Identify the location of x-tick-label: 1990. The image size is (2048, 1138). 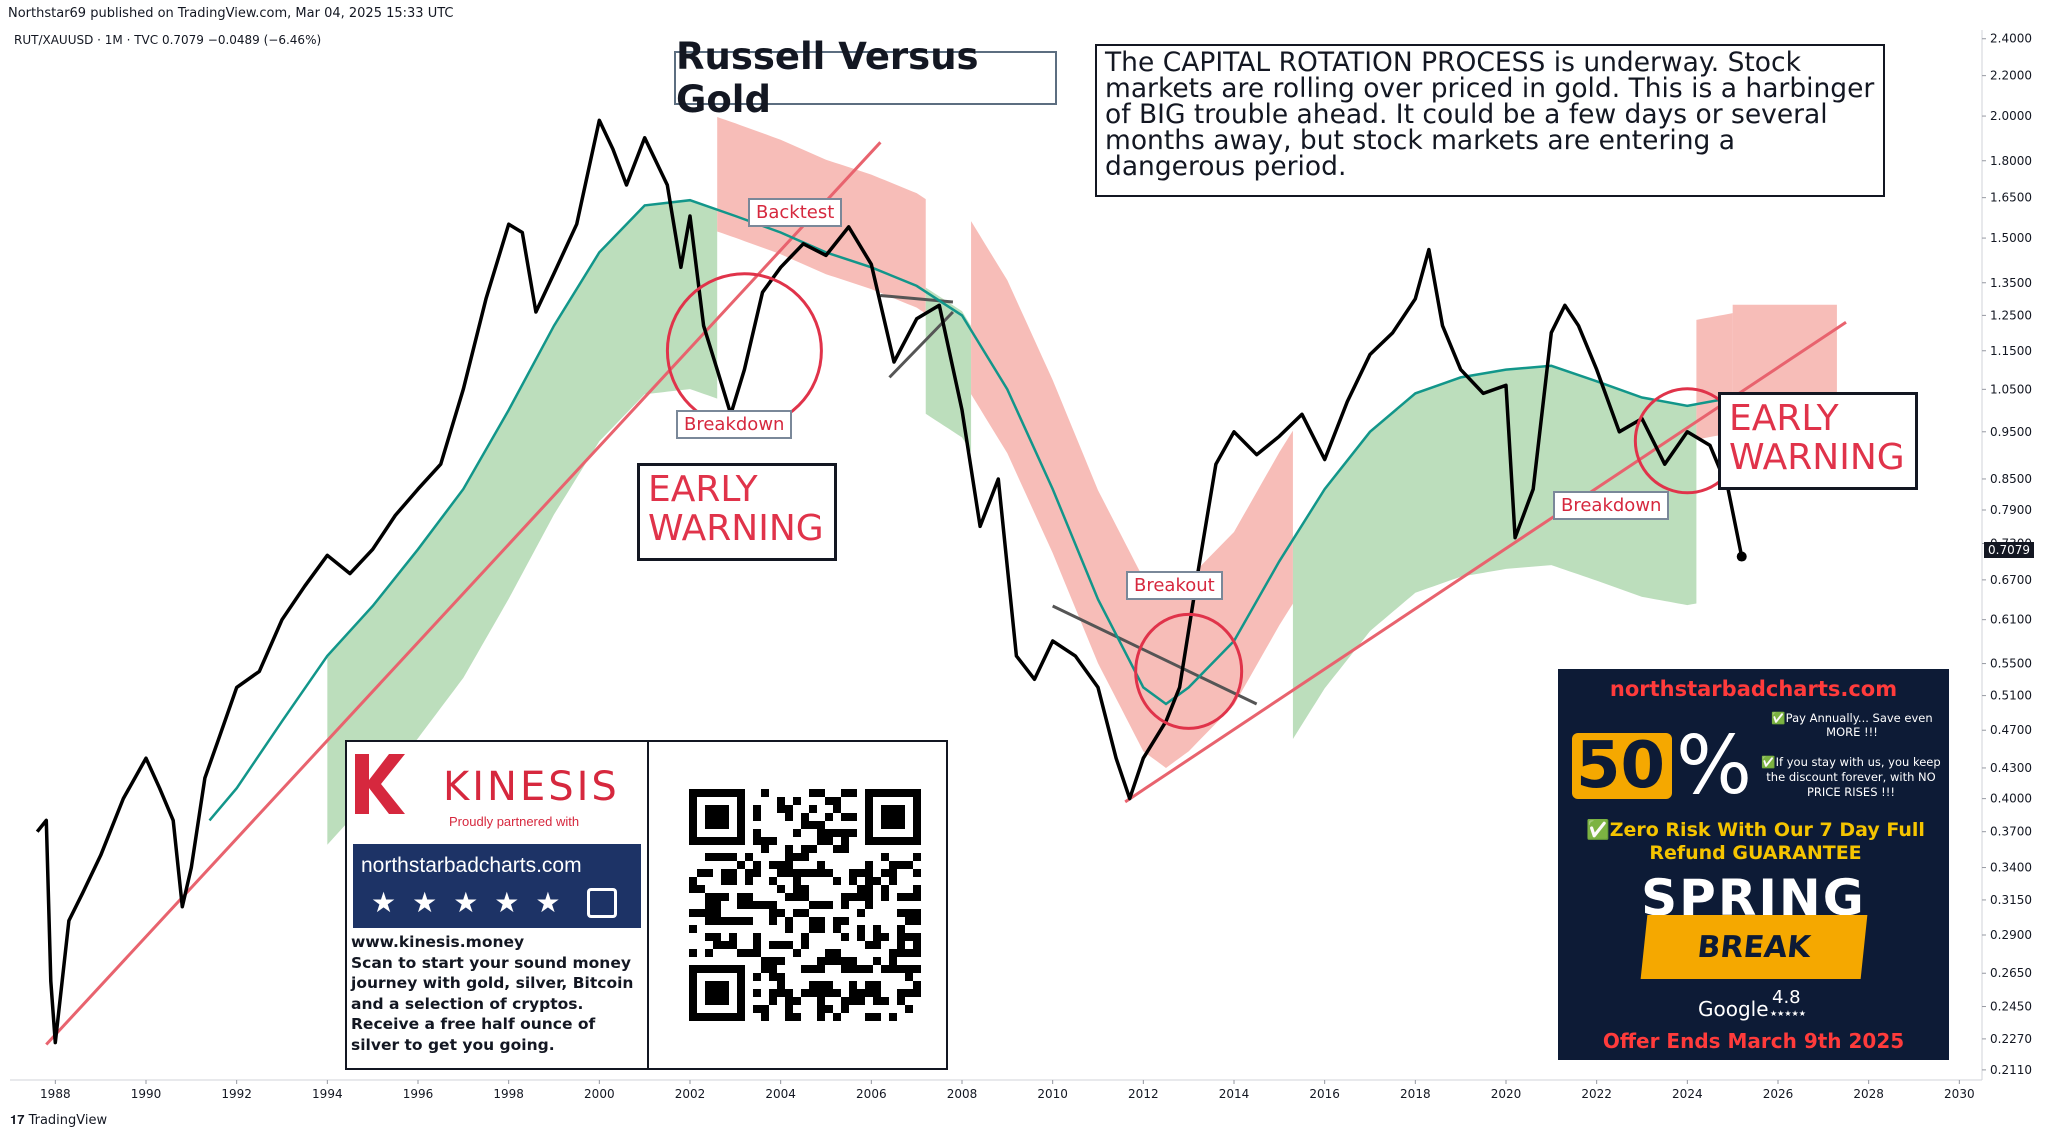
(146, 1094).